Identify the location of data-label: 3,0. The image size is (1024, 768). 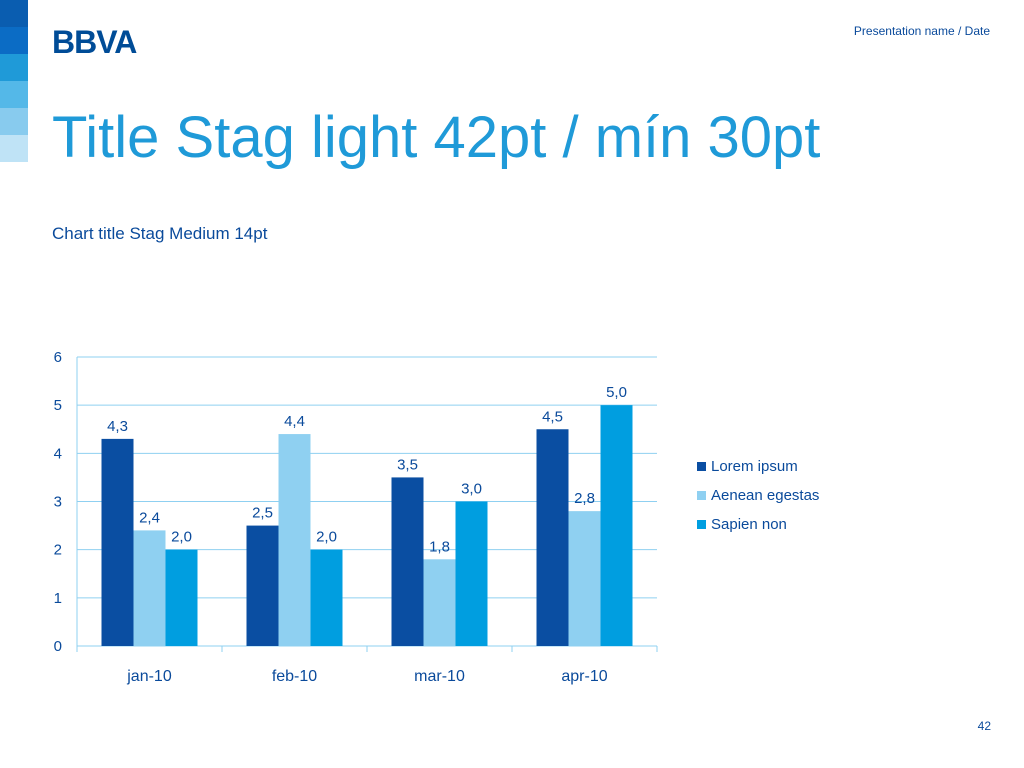
(471, 489).